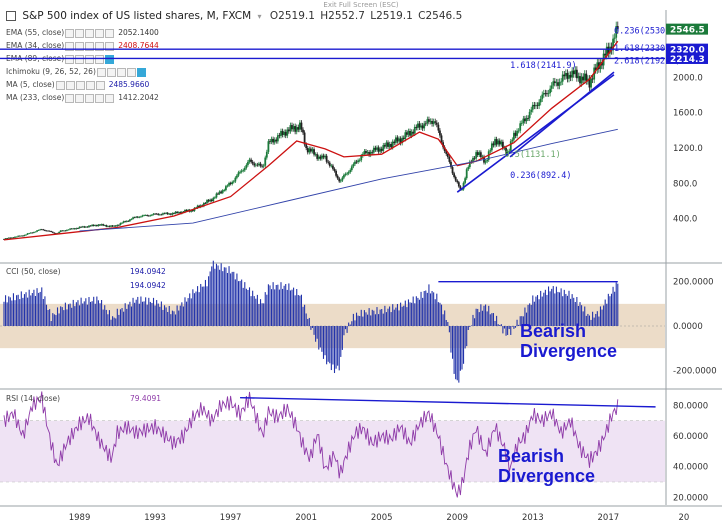 This screenshot has width=722, height=527. Describe the element at coordinates (306, 518) in the screenshot. I see `time-axis-tick: 2001` at that location.